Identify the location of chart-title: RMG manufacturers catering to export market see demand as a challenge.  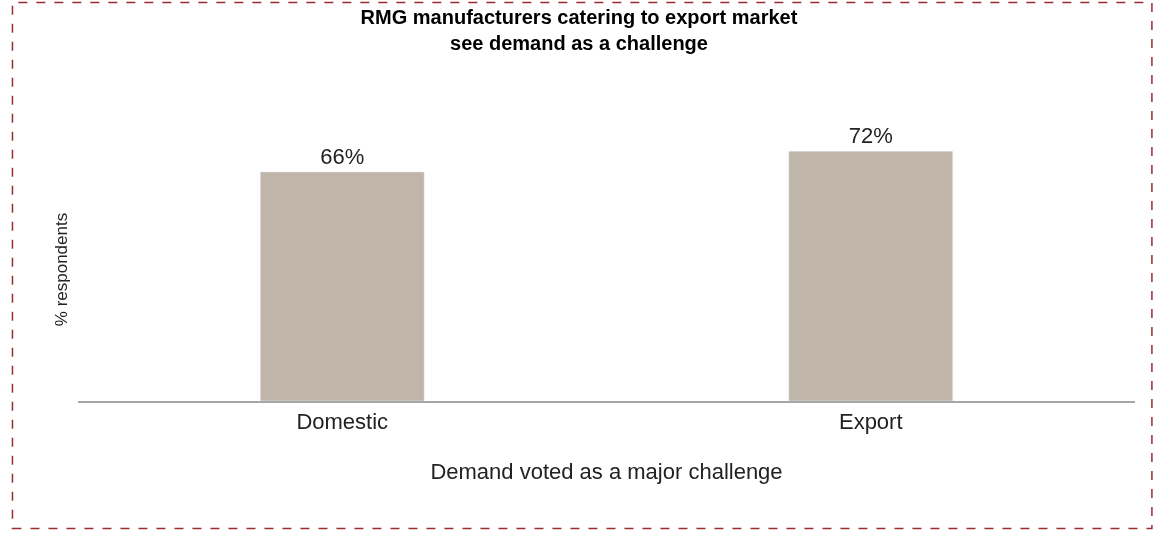
(579, 30).